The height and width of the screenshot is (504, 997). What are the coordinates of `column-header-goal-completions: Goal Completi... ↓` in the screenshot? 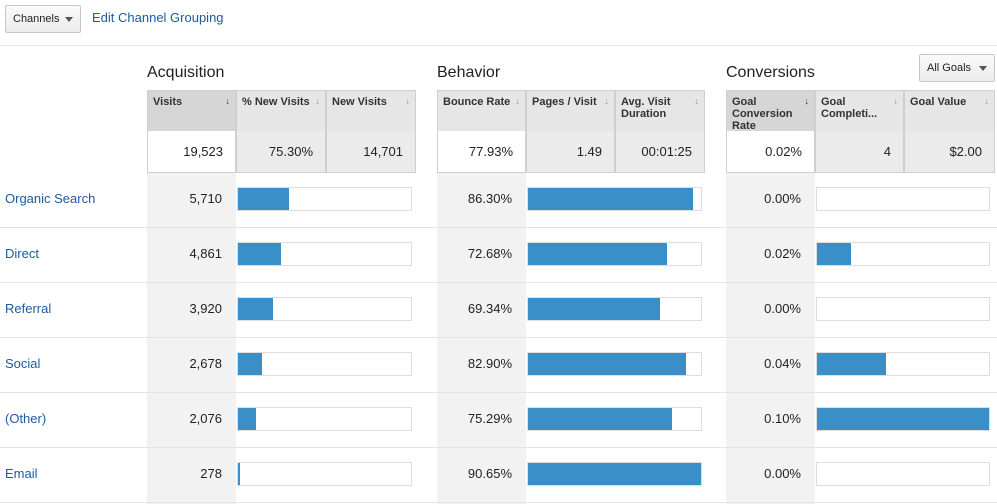 It's located at (859, 110).